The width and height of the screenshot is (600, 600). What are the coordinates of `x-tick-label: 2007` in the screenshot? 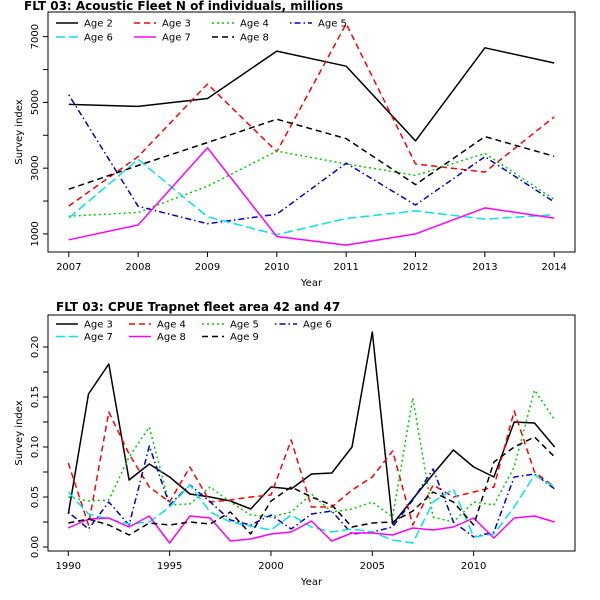 It's located at (68, 267).